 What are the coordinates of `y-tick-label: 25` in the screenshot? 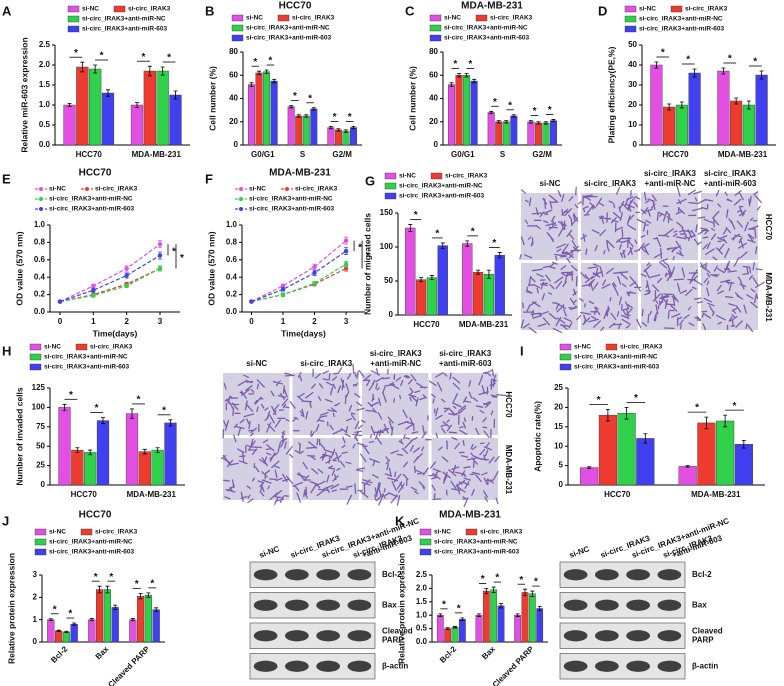 It's located at (40, 465).